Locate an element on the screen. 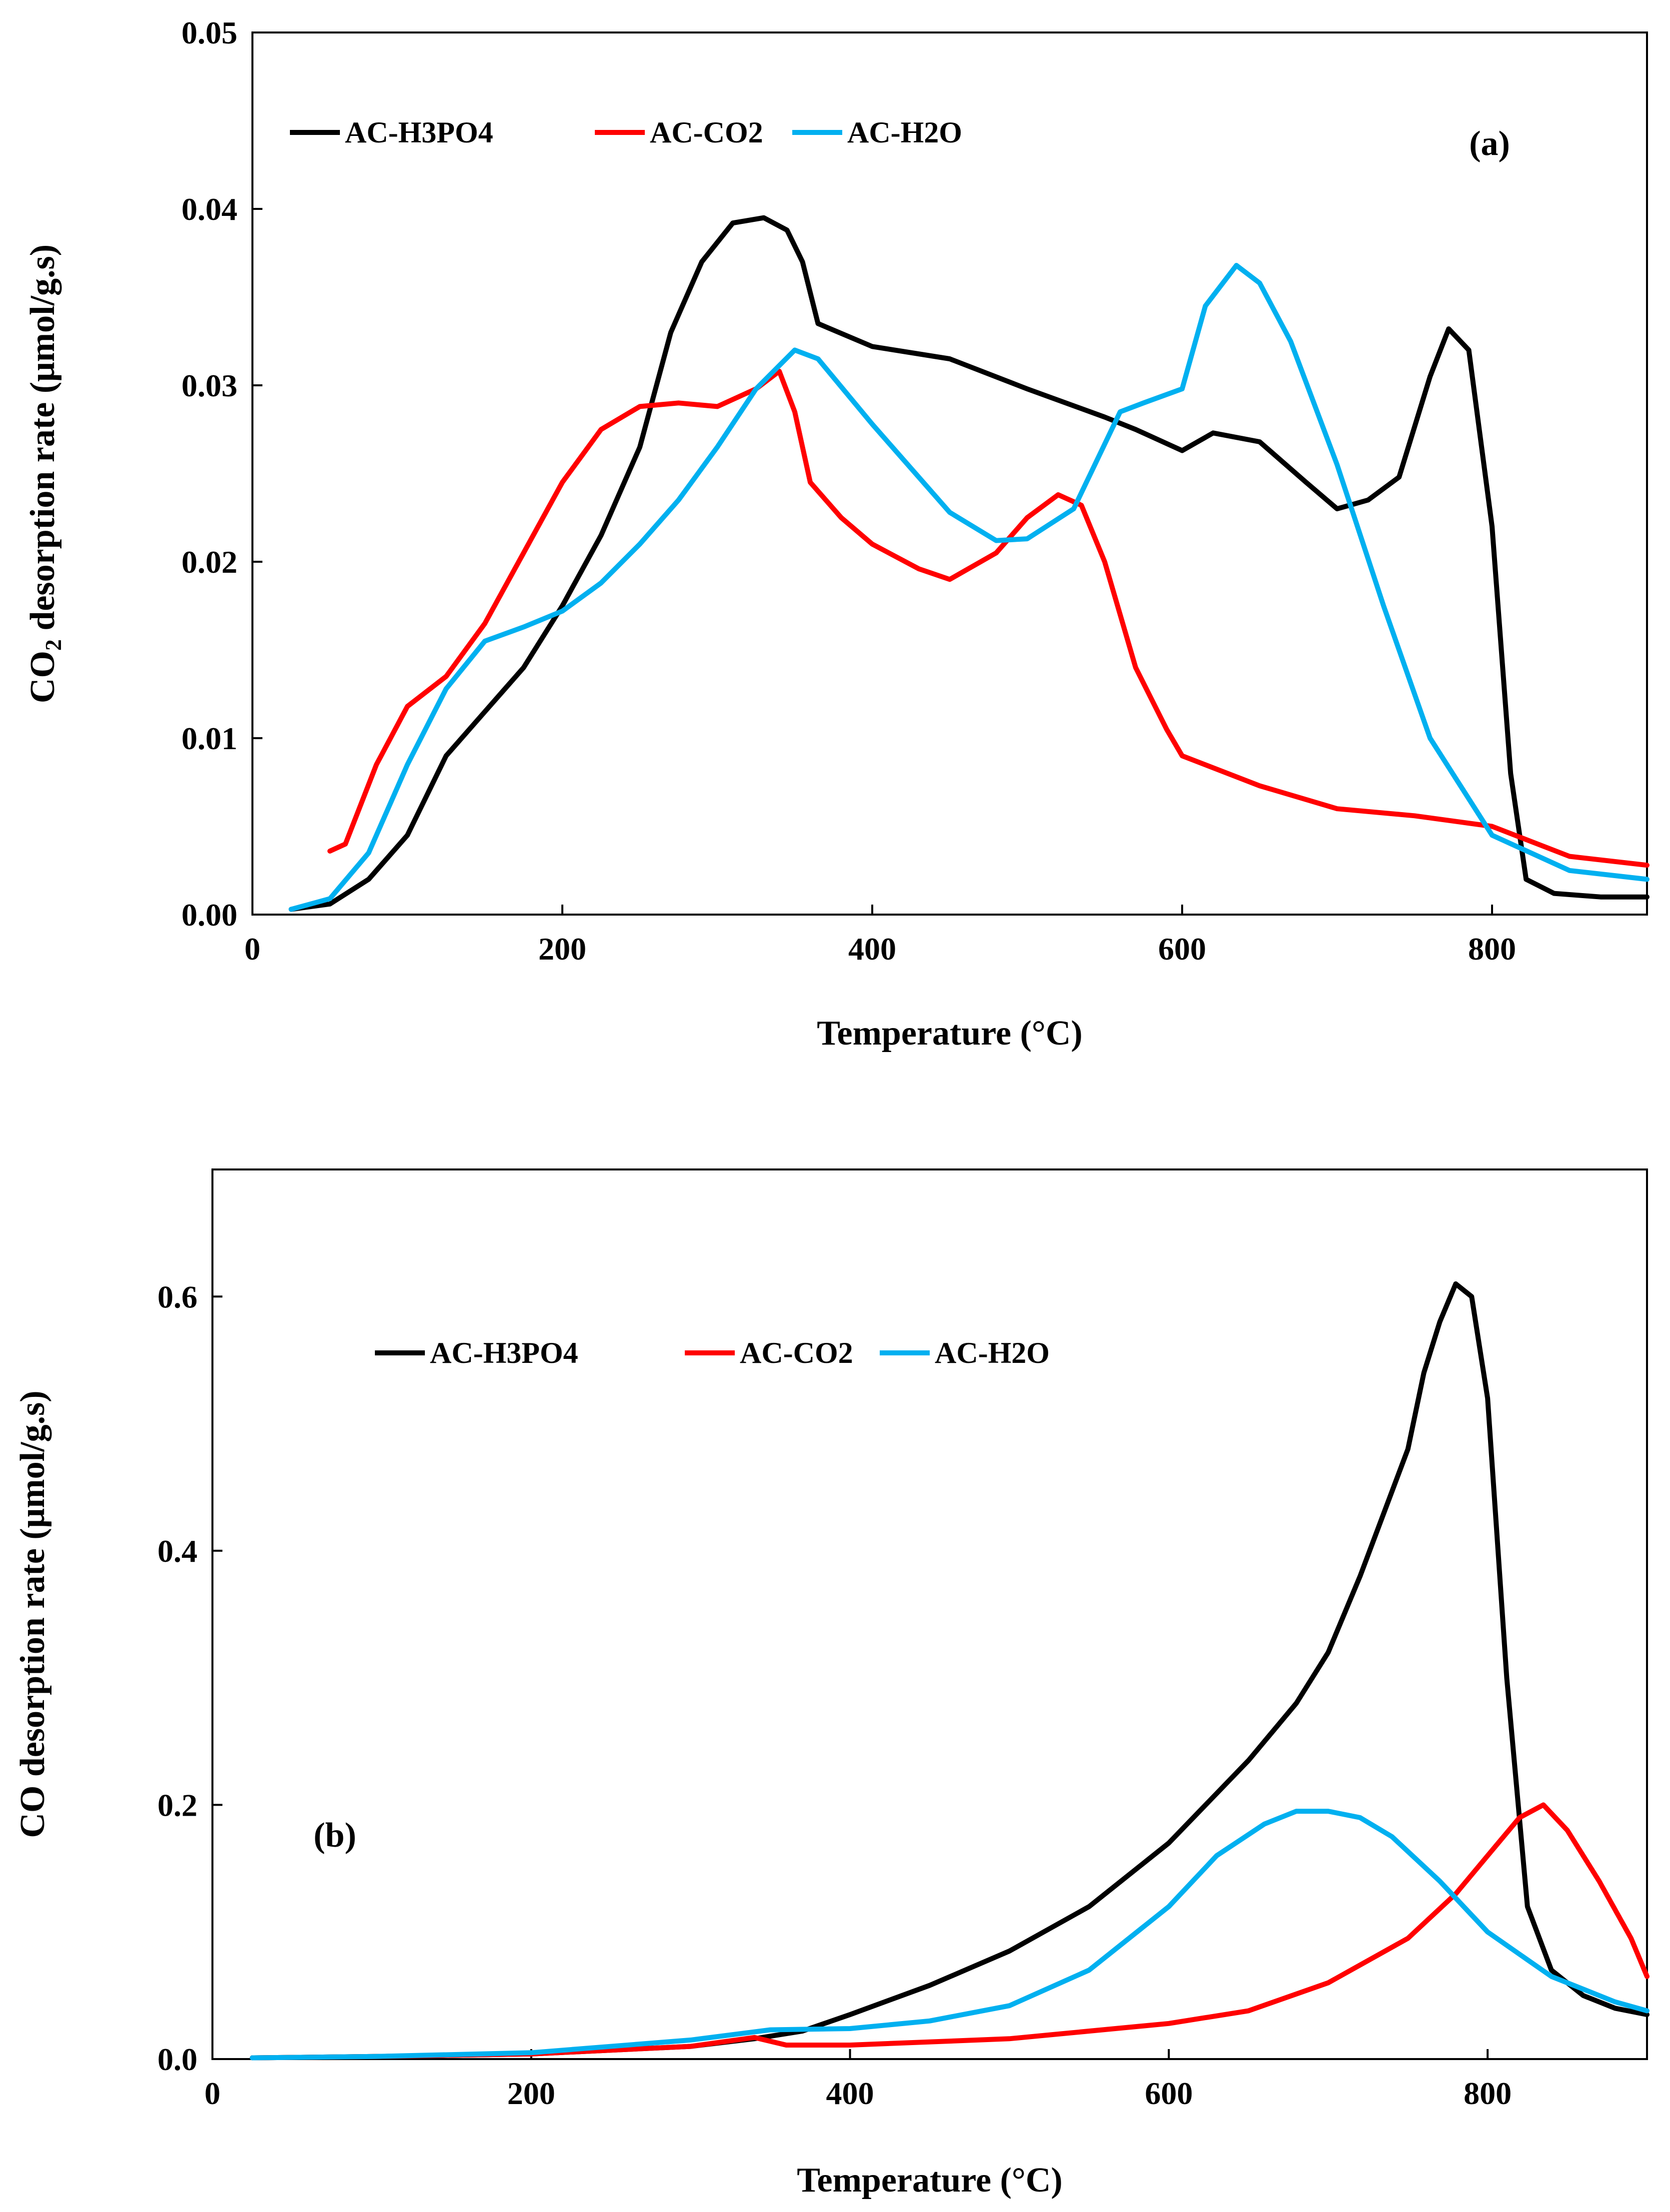 The image size is (1670, 2212). y-tick-label: 0.02 is located at coordinates (209, 562).